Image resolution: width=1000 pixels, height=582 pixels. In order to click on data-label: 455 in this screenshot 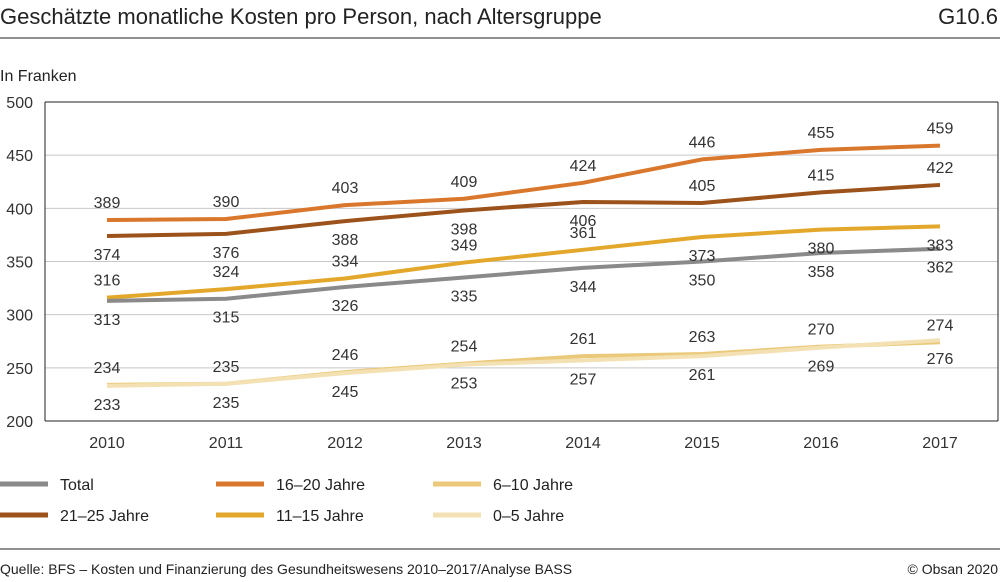, I will do `click(821, 133)`.